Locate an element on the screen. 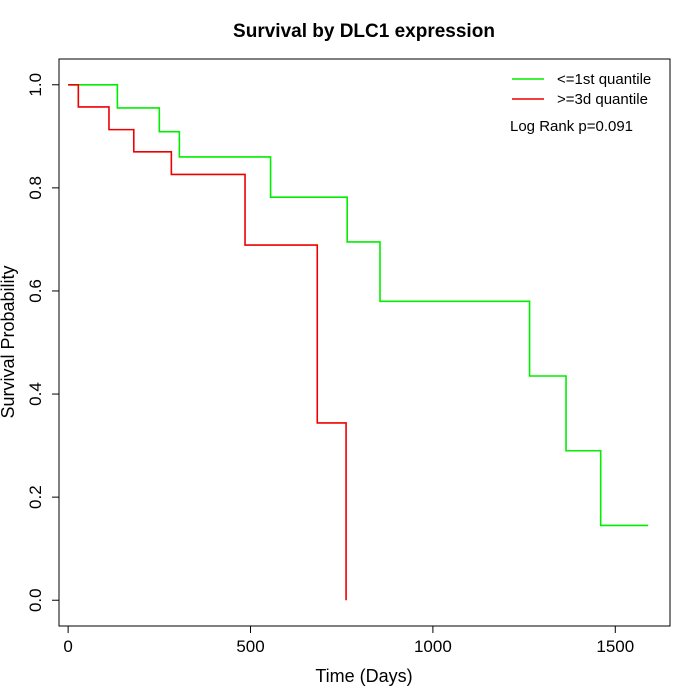 The width and height of the screenshot is (700, 700). y-tick-label: 0.2 is located at coordinates (35, 497).